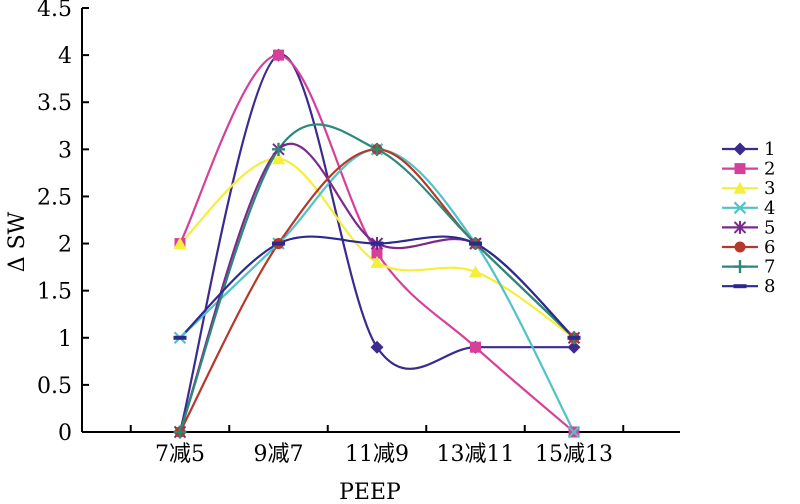  What do you see at coordinates (65, 433) in the screenshot?
I see `y-tick-label: 0` at bounding box center [65, 433].